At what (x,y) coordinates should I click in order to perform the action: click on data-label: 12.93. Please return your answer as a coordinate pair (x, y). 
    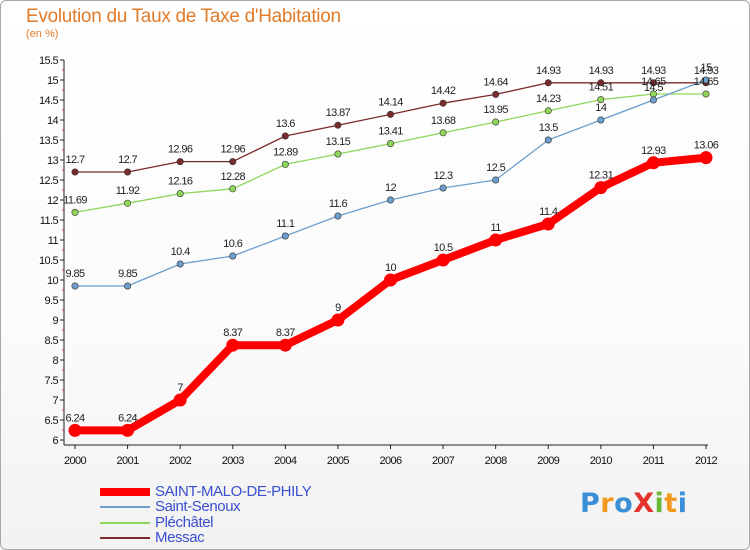
    Looking at the image, I should click on (653, 151).